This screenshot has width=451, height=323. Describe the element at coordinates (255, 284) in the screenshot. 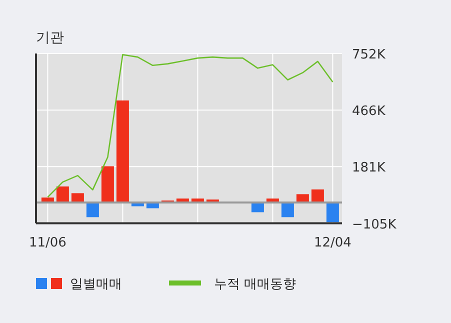

I see `legend-label: 누적 매매동향` at that location.